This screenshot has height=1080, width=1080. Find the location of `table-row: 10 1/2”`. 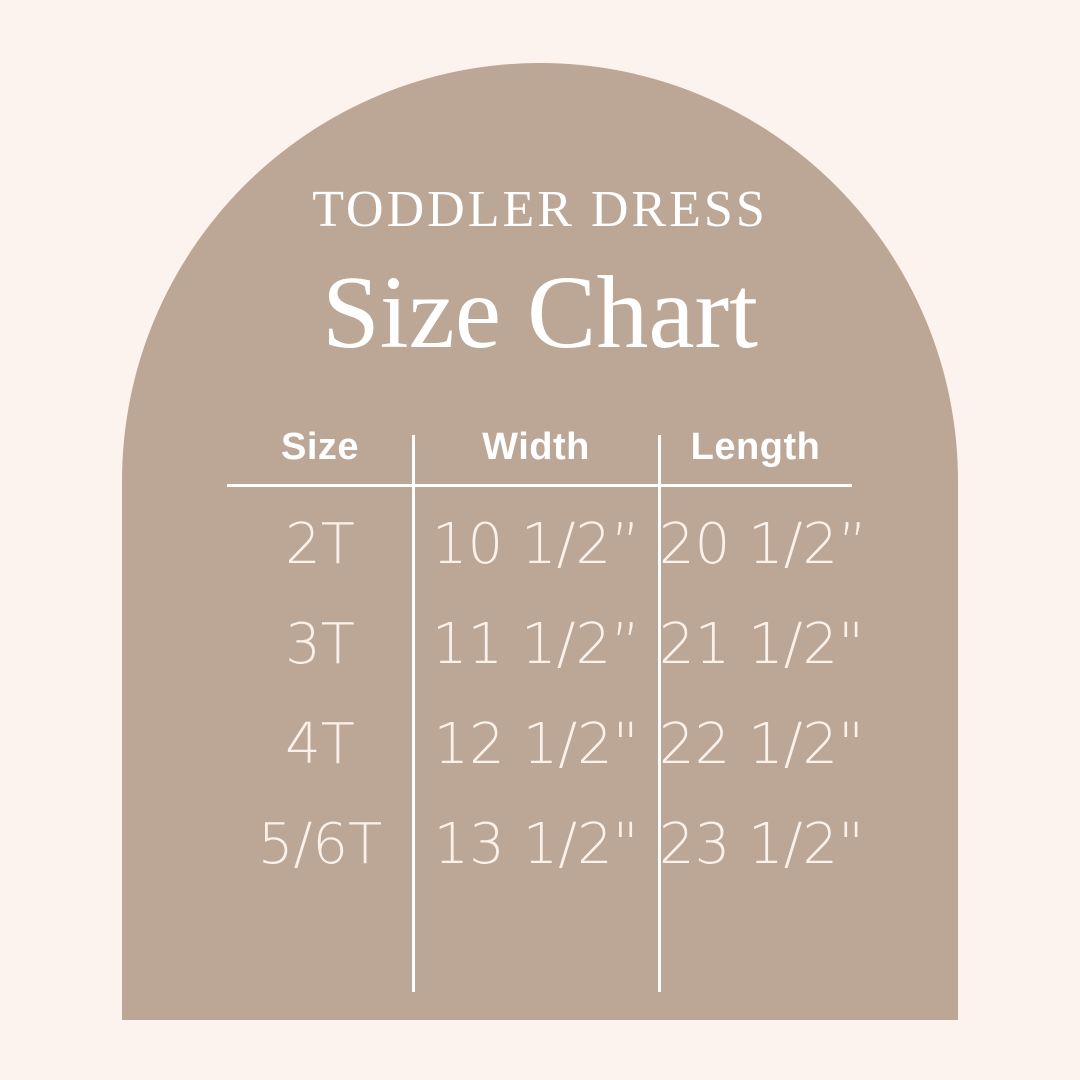

table-row: 10 1/2” is located at coordinates (536, 544).